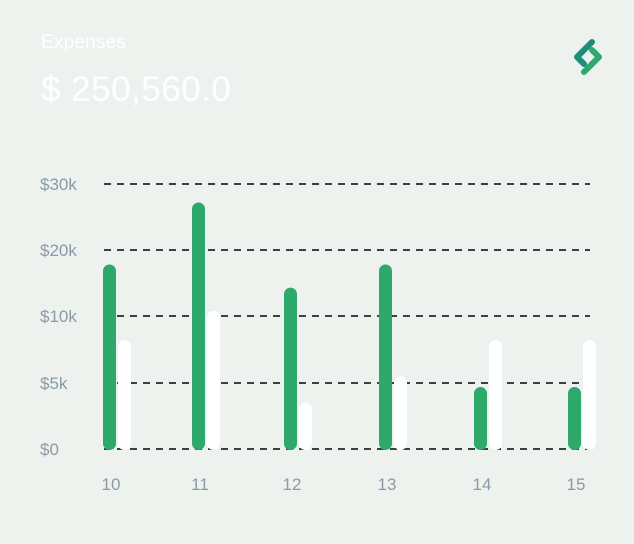 The image size is (634, 544). Describe the element at coordinates (84, 42) in the screenshot. I see `expenses-label: Expenses` at that location.